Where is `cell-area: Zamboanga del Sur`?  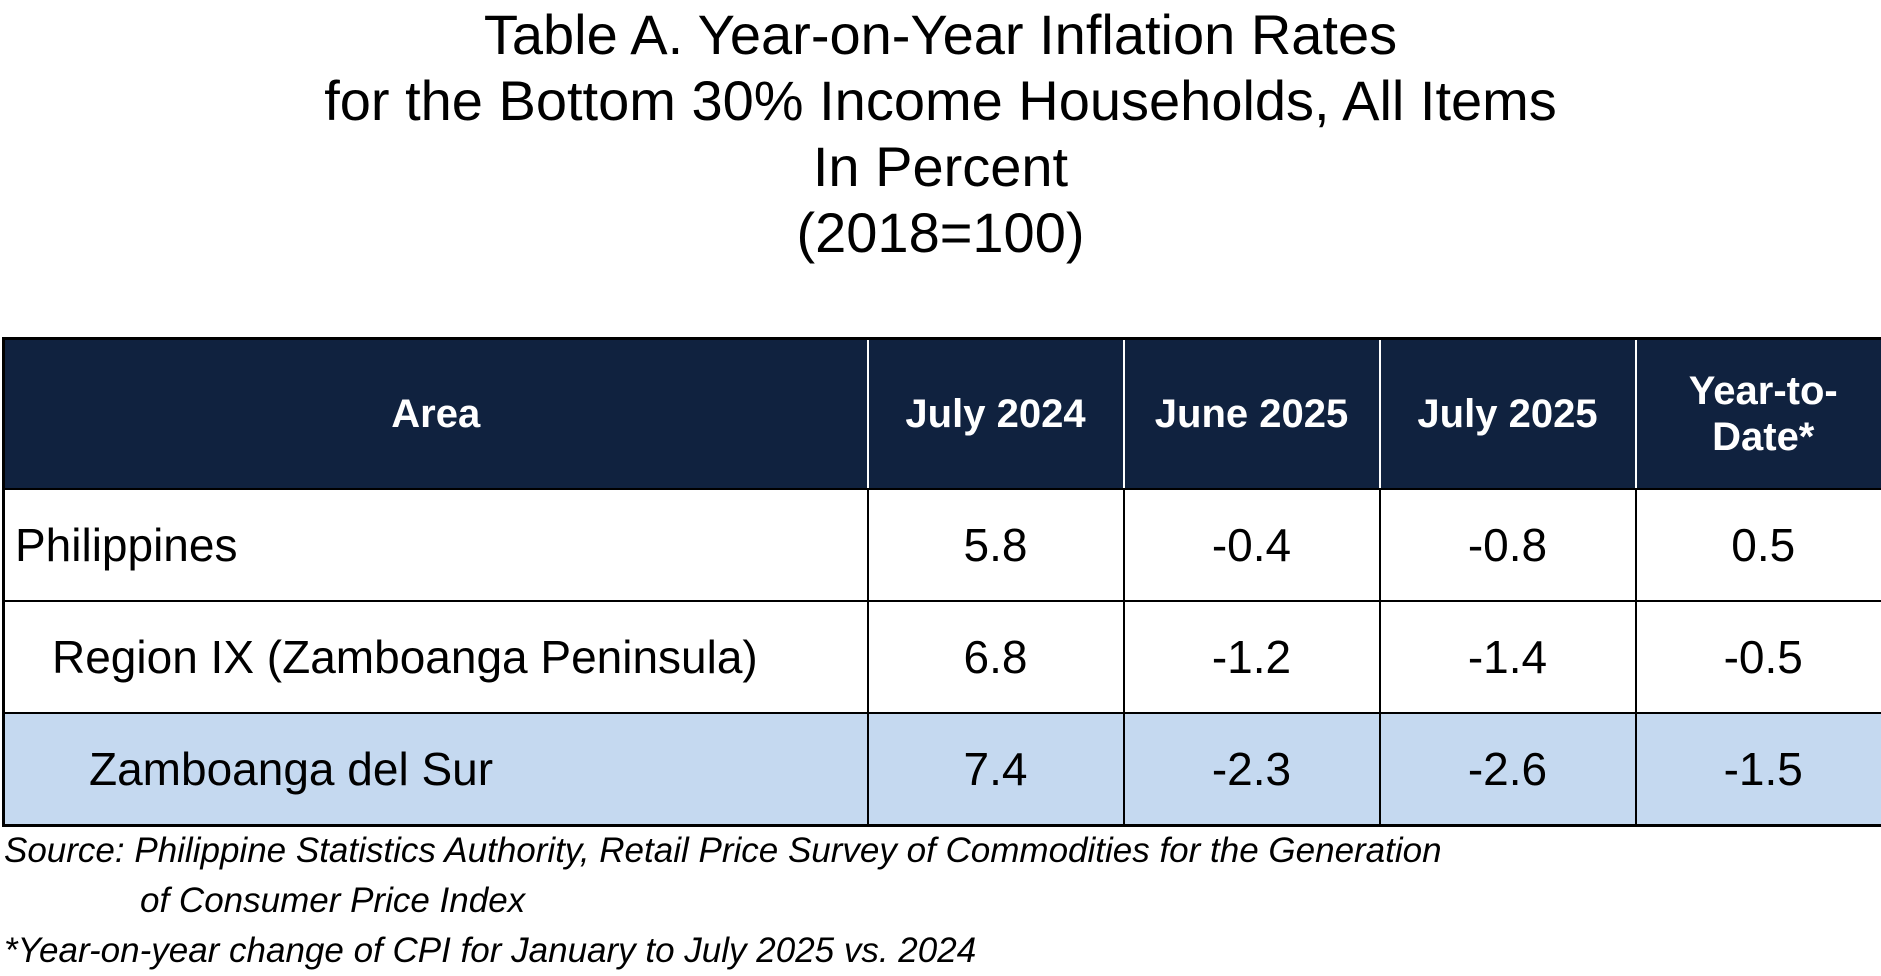 cell-area: Zamboanga del Sur is located at coordinates (436, 769).